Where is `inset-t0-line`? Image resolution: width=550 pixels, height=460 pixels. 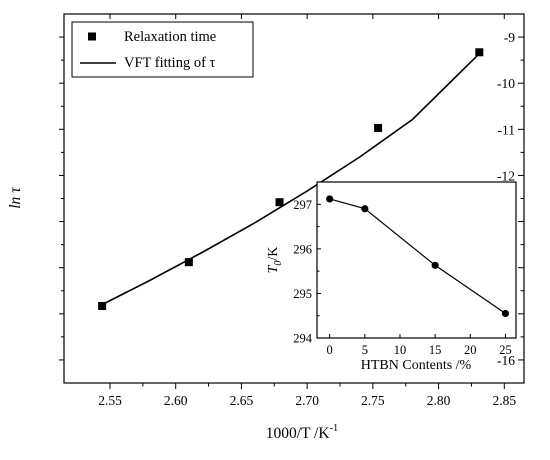
inset-t0-line is located at coordinates (417, 256).